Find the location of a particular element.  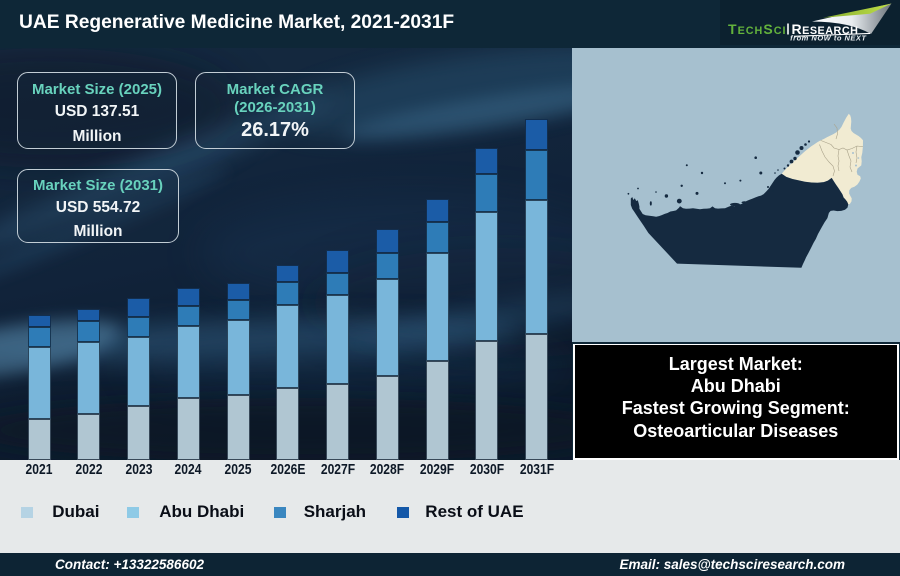

svg-text: from NOW to NEXT is located at coordinates (828, 38).